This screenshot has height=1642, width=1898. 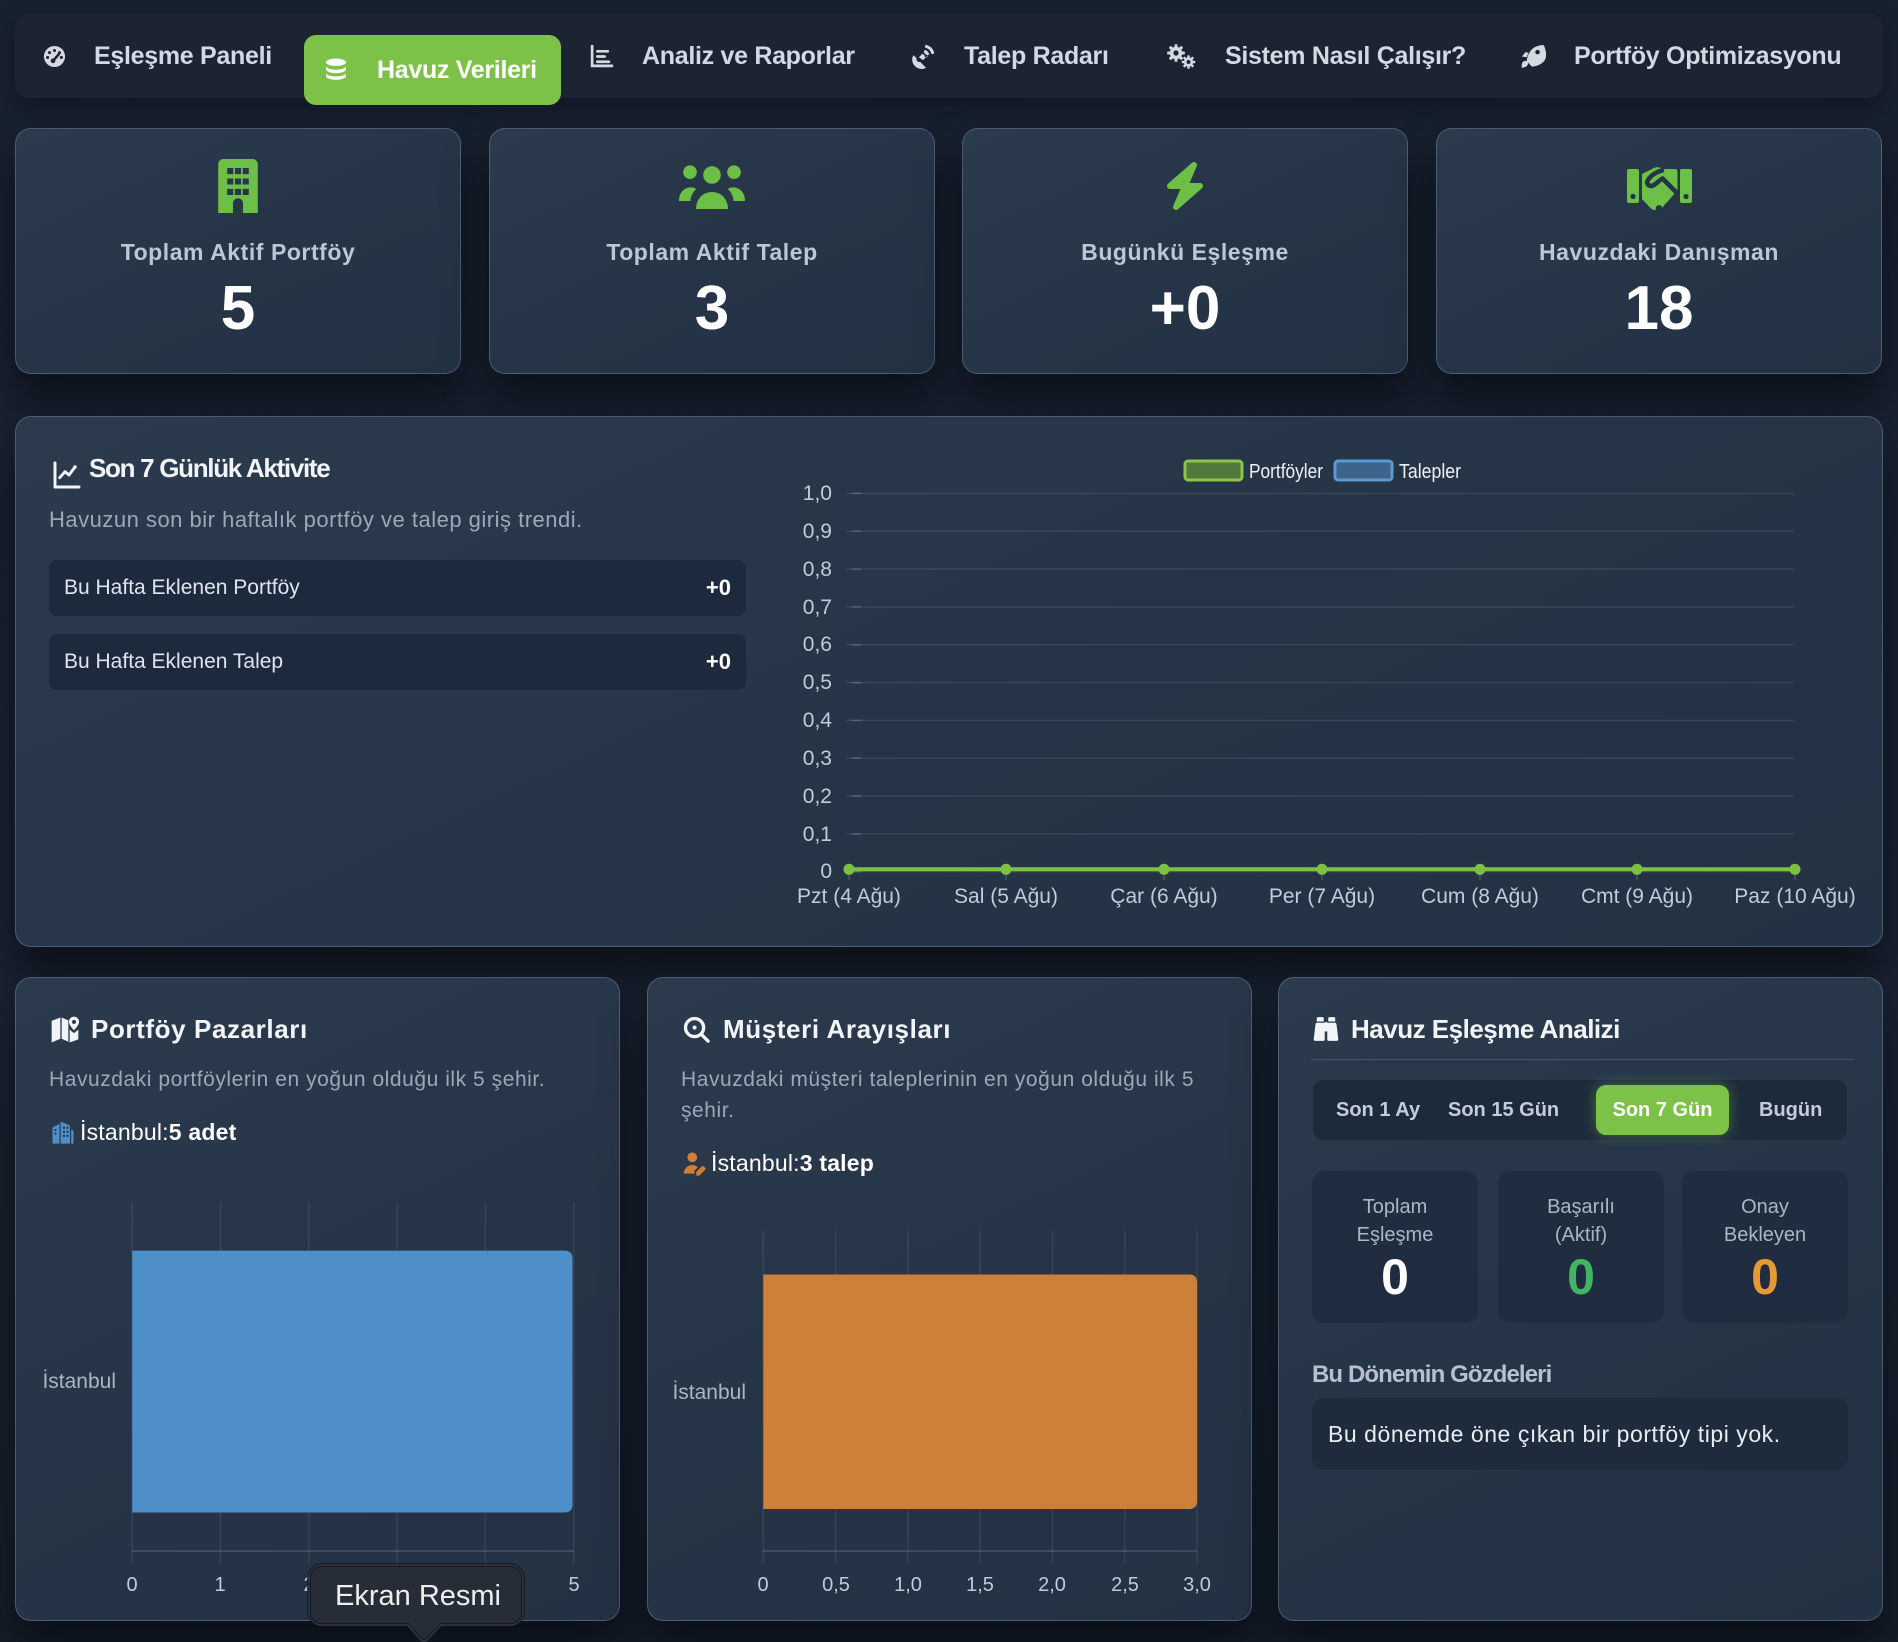 What do you see at coordinates (980, 1585) in the screenshot?
I see `svg-text: 1,5` at bounding box center [980, 1585].